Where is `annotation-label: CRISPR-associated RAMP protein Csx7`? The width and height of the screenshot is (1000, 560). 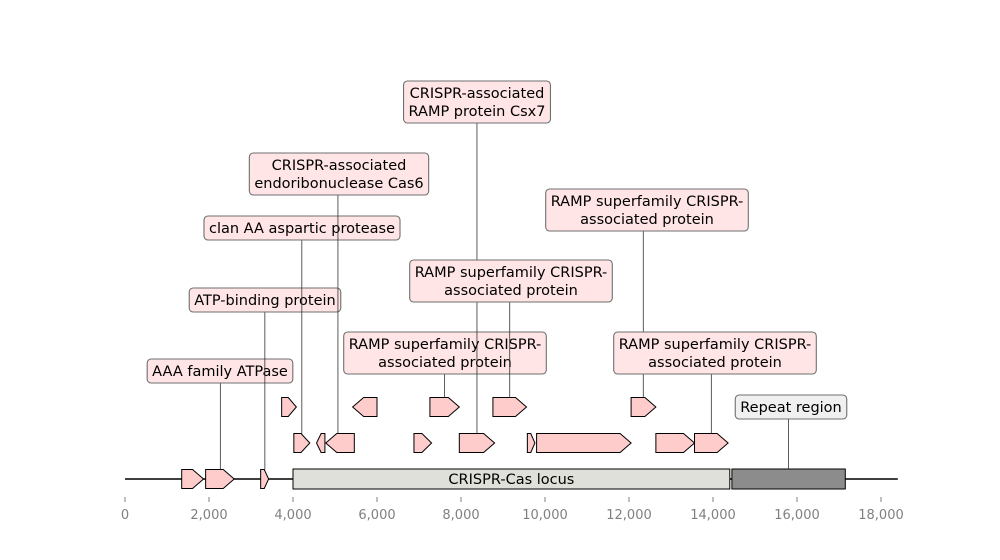 annotation-label: CRISPR-associated RAMP protein Csx7 is located at coordinates (477, 257).